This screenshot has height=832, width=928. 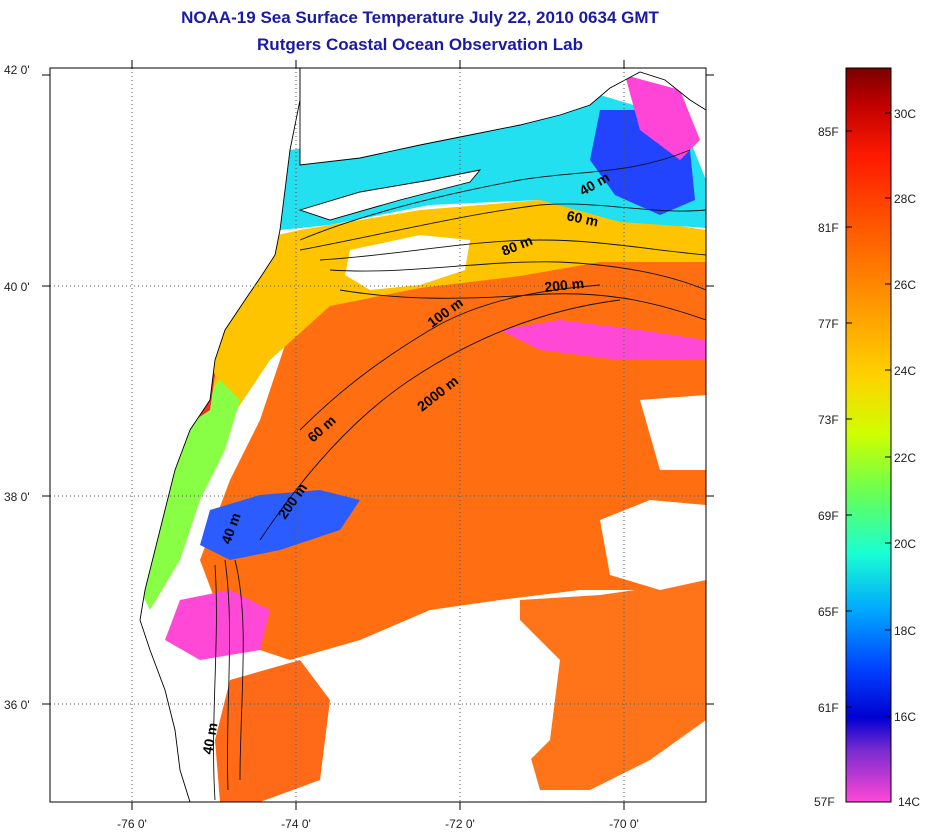 What do you see at coordinates (17, 497) in the screenshot?
I see `lat-label-38: 38 0'` at bounding box center [17, 497].